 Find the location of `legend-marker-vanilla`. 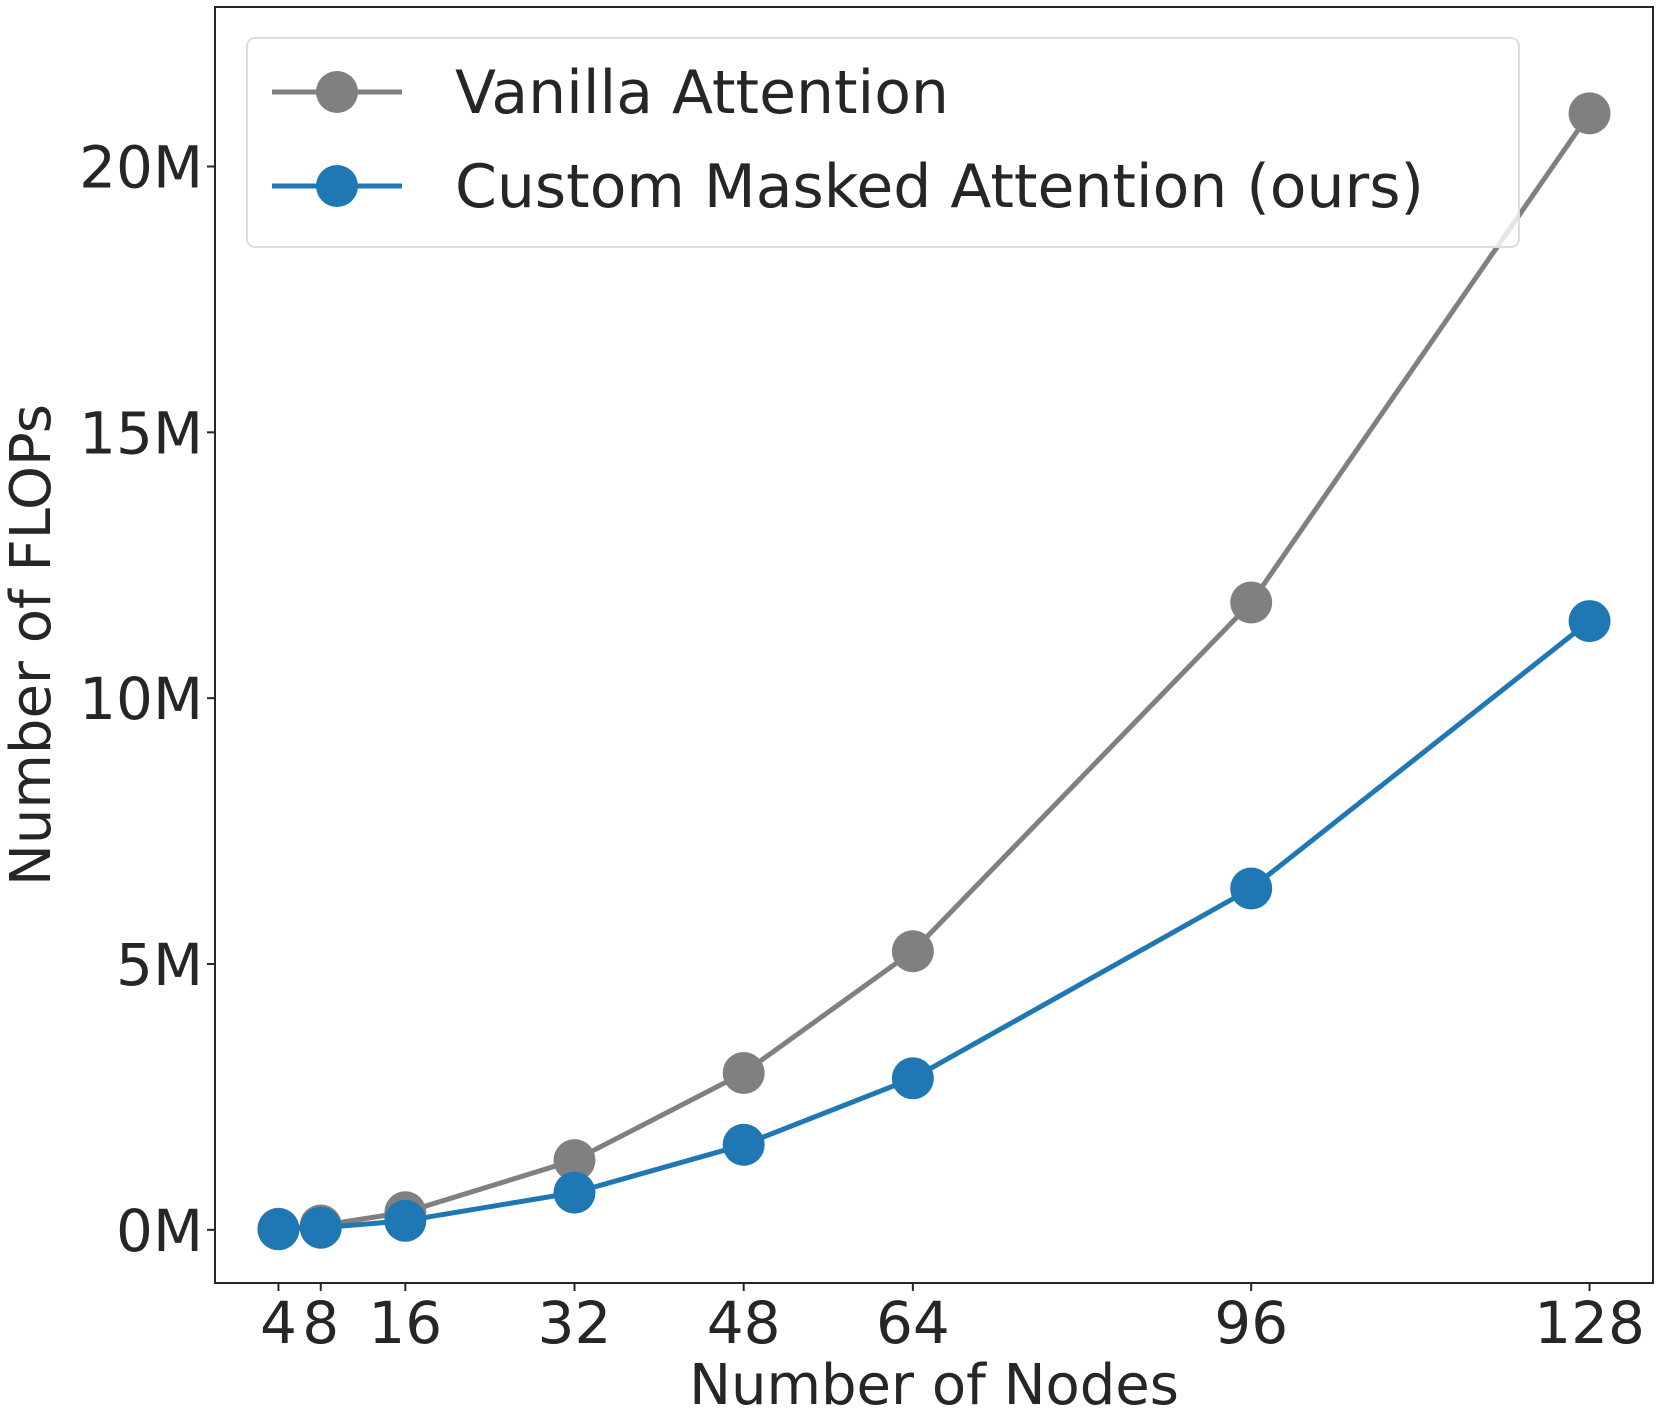

legend-marker-vanilla is located at coordinates (337, 92).